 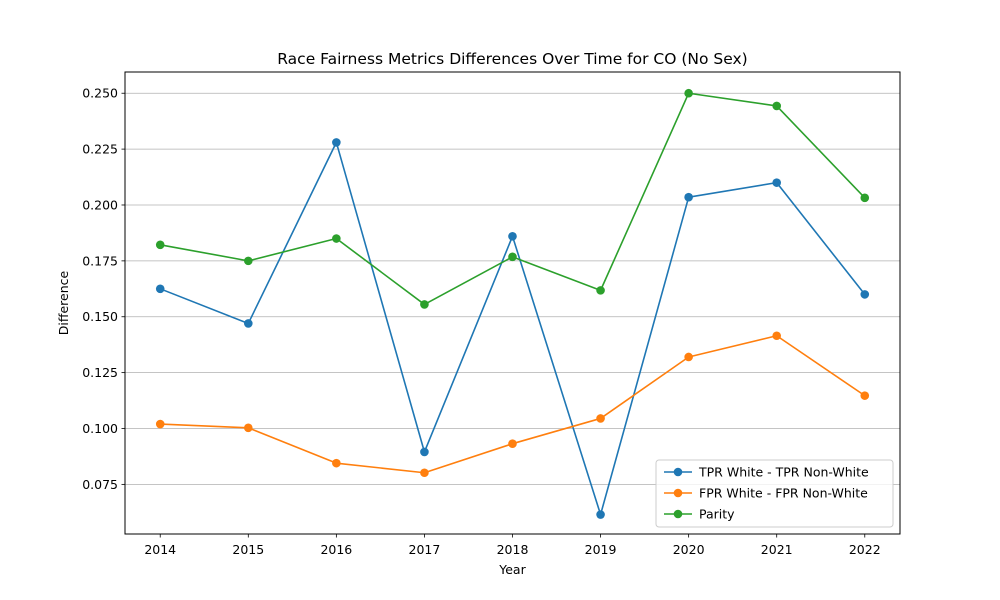 What do you see at coordinates (100, 372) in the screenshot?
I see `y-tick-label: 0.125` at bounding box center [100, 372].